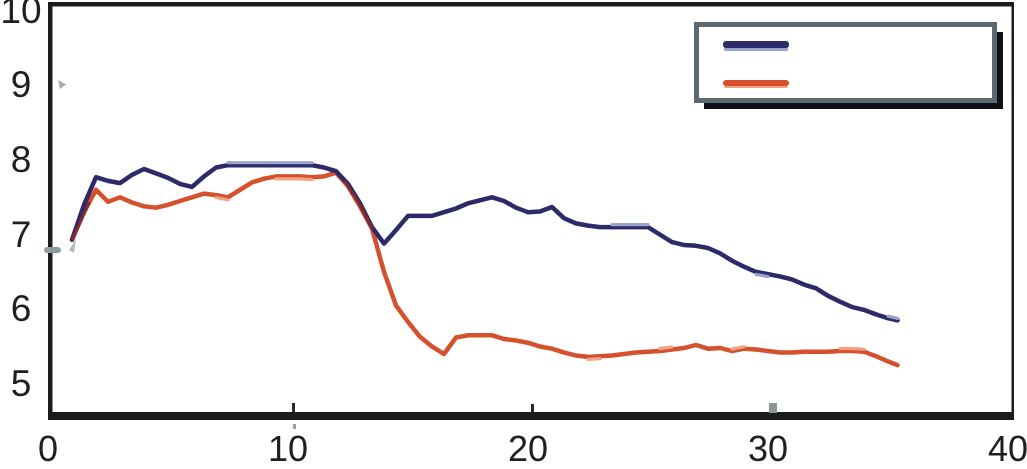  Describe the element at coordinates (21, 85) in the screenshot. I see `y-tick-label: 9` at that location.